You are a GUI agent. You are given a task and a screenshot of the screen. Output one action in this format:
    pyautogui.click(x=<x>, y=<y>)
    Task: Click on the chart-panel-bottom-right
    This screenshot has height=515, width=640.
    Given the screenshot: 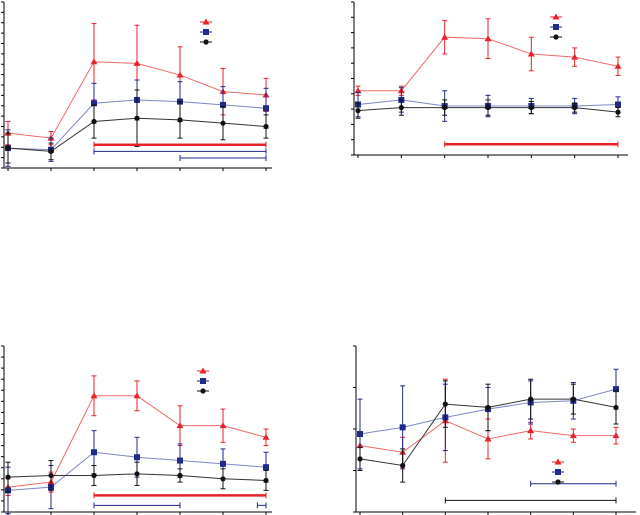 What is the action you would take?
    pyautogui.click(x=494, y=430)
    